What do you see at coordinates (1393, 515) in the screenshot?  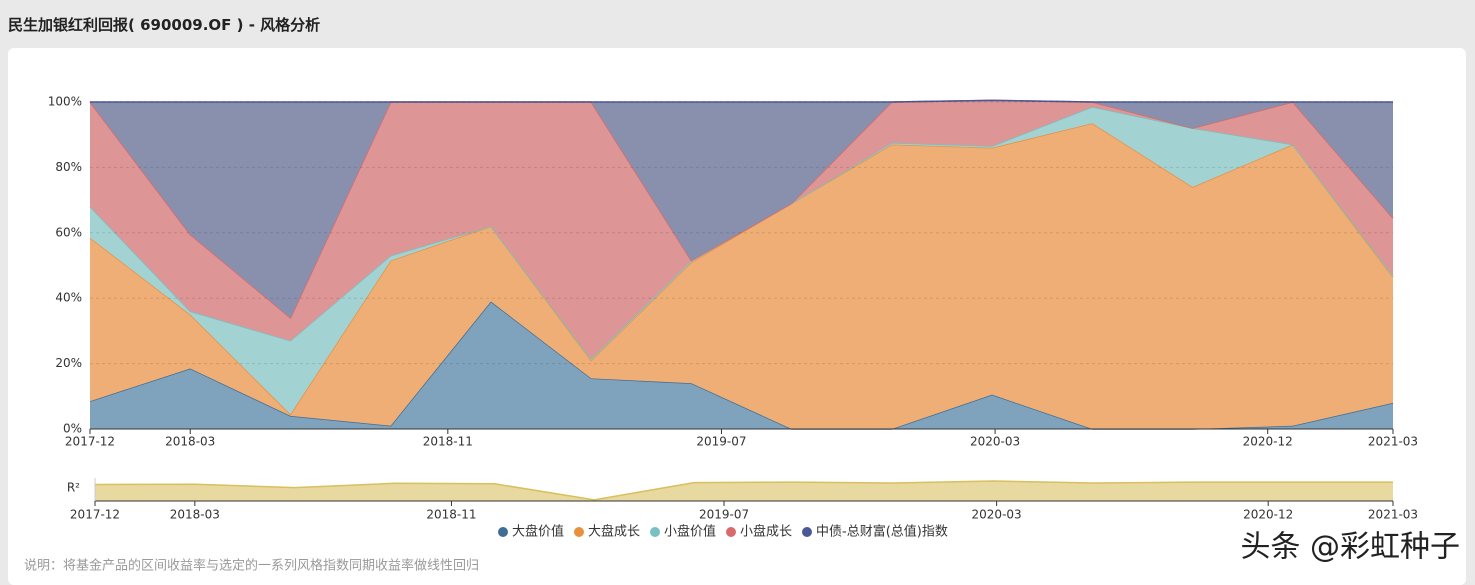 I see `r2-x-tick-label: 2021-03` at bounding box center [1393, 515].